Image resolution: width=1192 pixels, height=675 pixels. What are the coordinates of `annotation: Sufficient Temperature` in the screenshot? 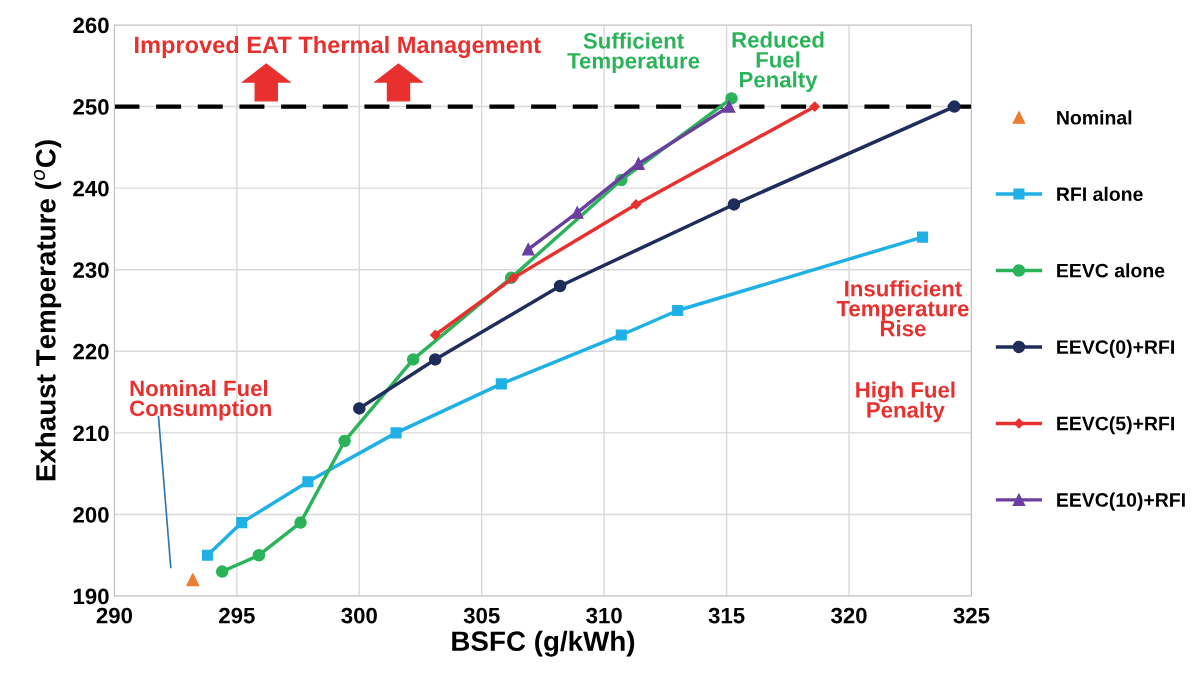 It's located at (633, 53).